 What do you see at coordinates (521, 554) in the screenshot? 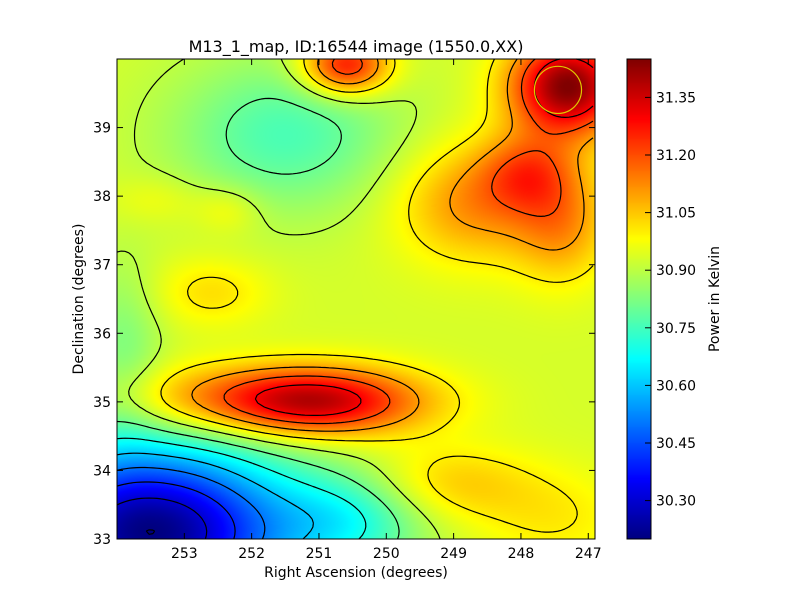
I see `x-tick-label: 248` at bounding box center [521, 554].